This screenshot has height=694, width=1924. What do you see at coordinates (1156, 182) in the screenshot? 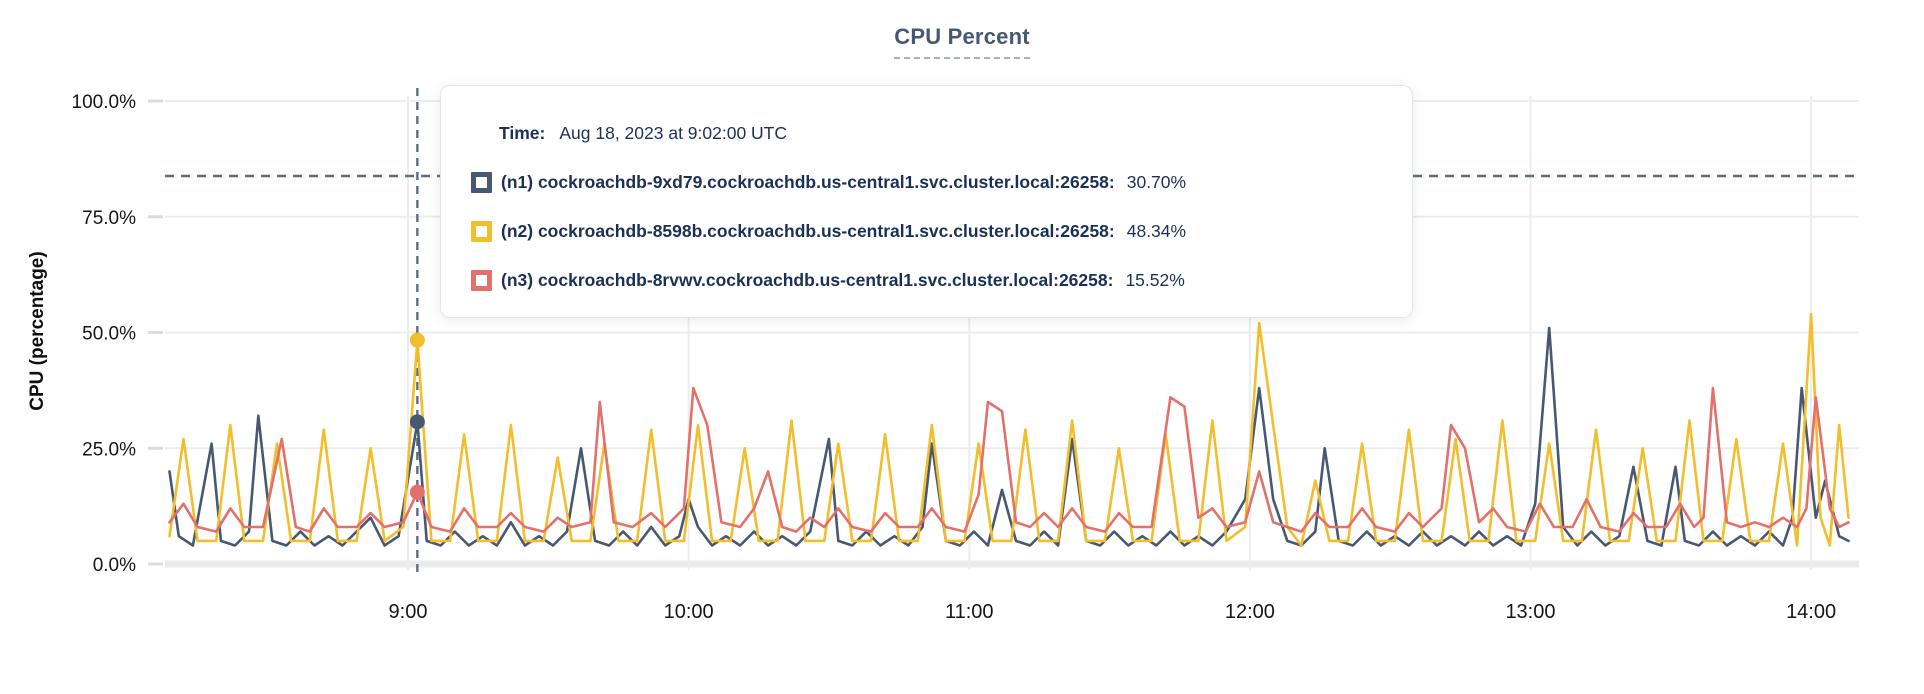
I see `series-n1-value: 30.70%` at bounding box center [1156, 182].